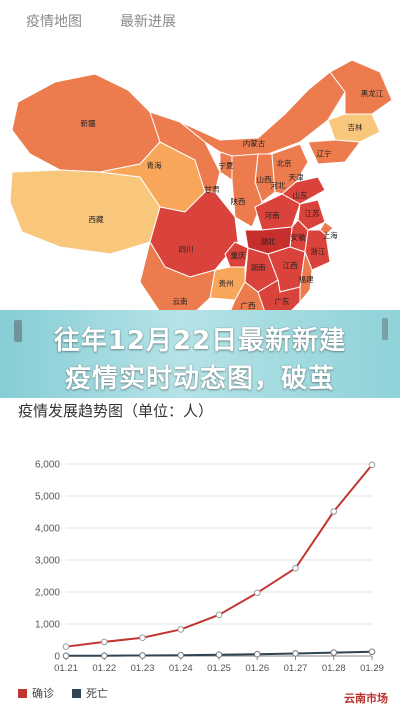 Image resolution: width=400 pixels, height=708 pixels. Describe the element at coordinates (318, 251) in the screenshot. I see `map-label: 浙江` at that location.